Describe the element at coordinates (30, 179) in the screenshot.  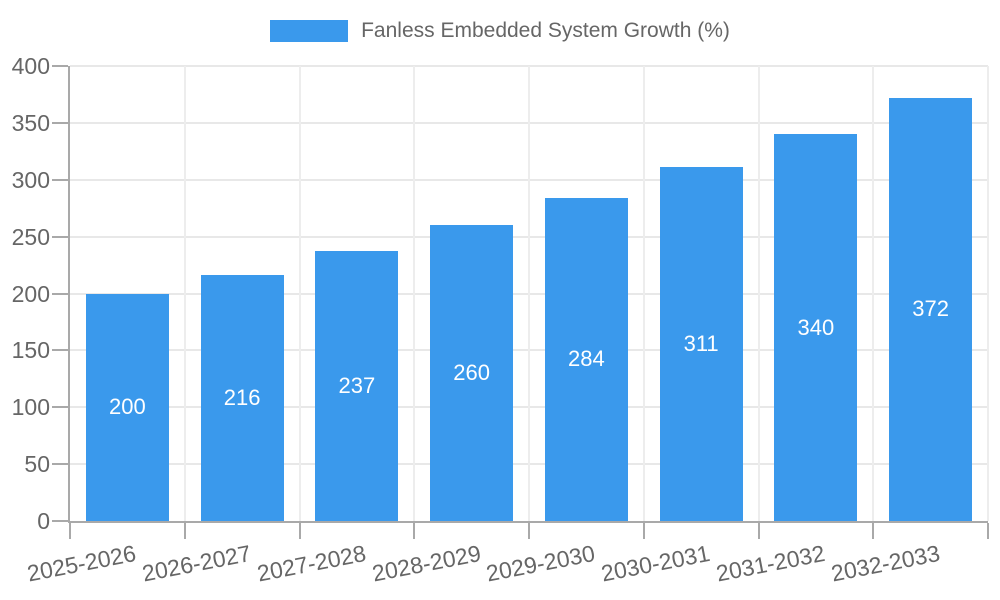
I see `y-axis-tick-label: 300` at that location.